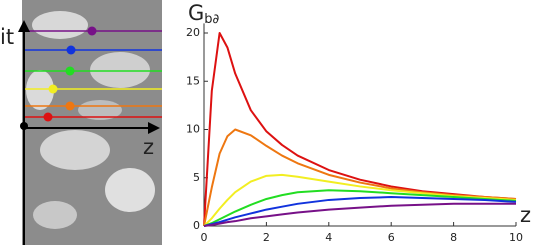 Image resolution: width=536 pixels, height=251 pixels. I want to click on y-tick-label: 20, so click(193, 32).